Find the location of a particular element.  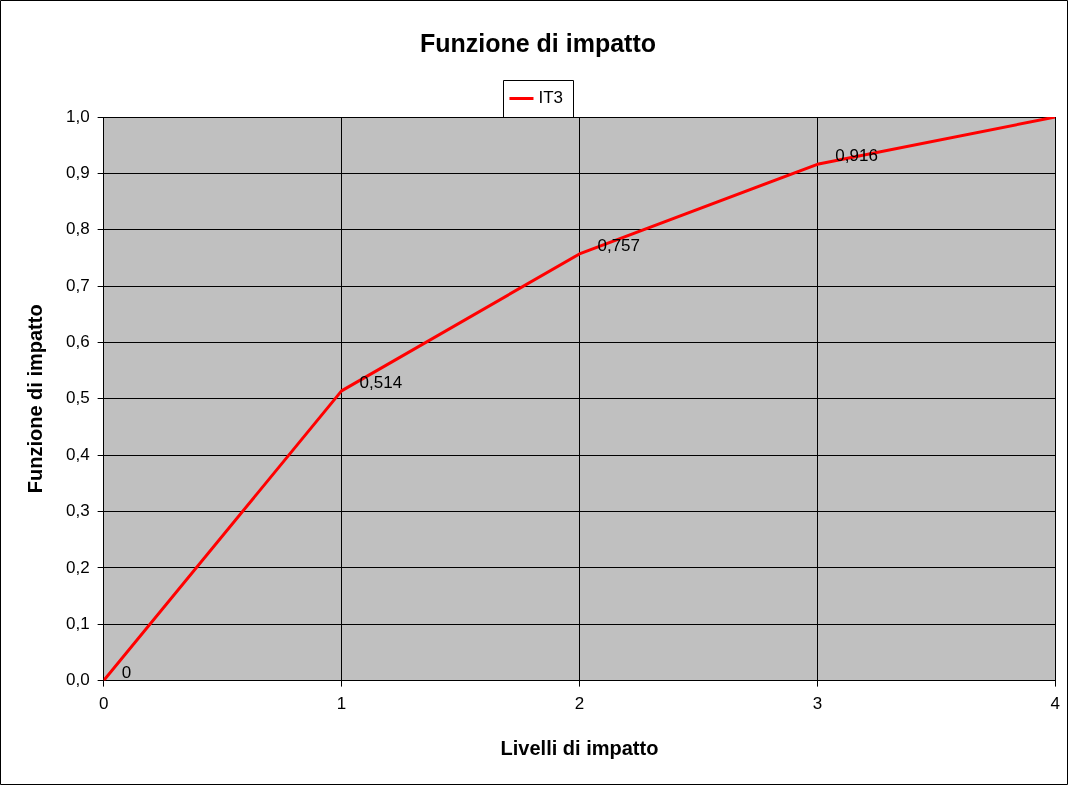

data-label: 0,757 is located at coordinates (618, 245).